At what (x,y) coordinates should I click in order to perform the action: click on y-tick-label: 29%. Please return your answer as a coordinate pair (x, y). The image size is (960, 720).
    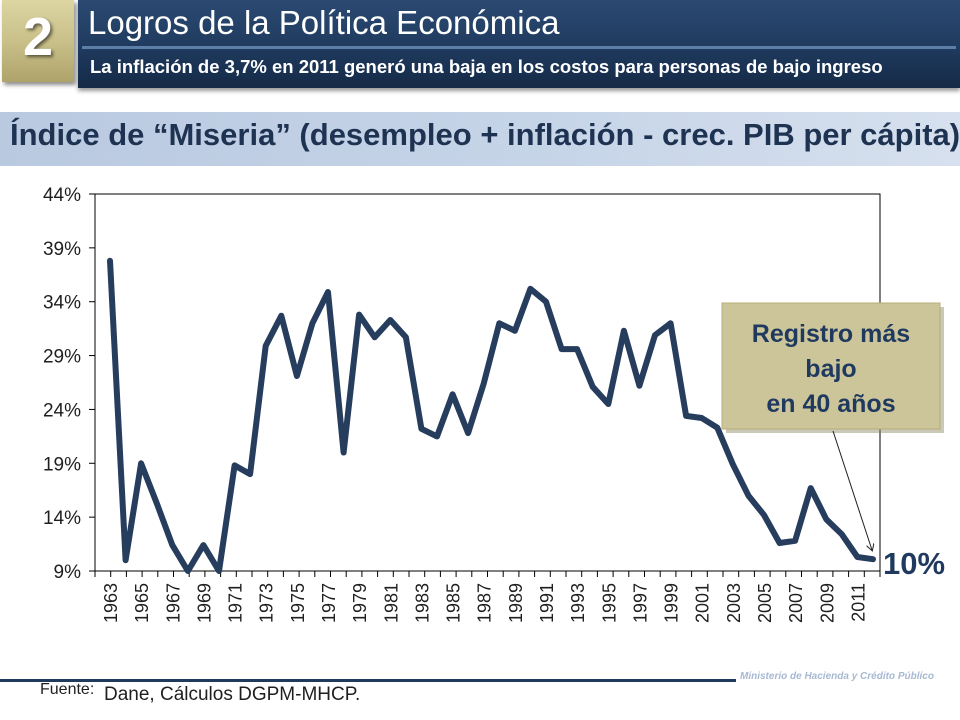
    Looking at the image, I should click on (62, 357).